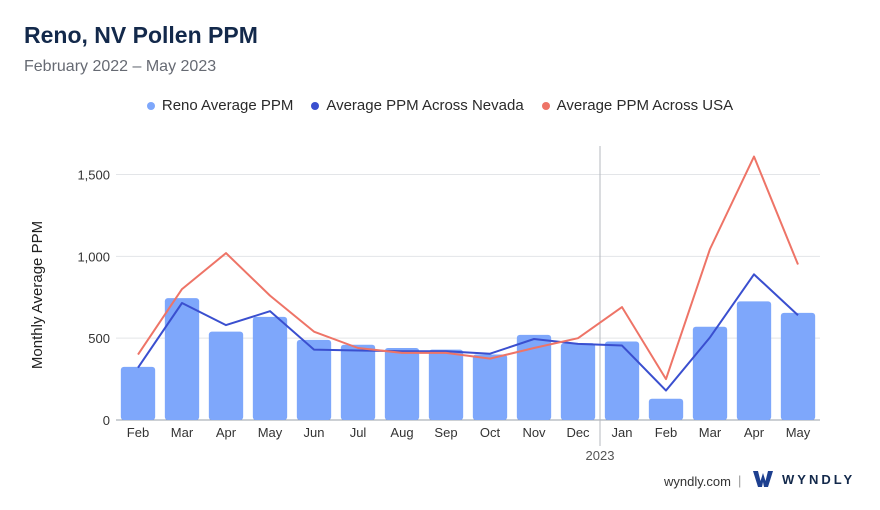 The image size is (880, 510). I want to click on footer-url: wyndly.com, so click(697, 481).